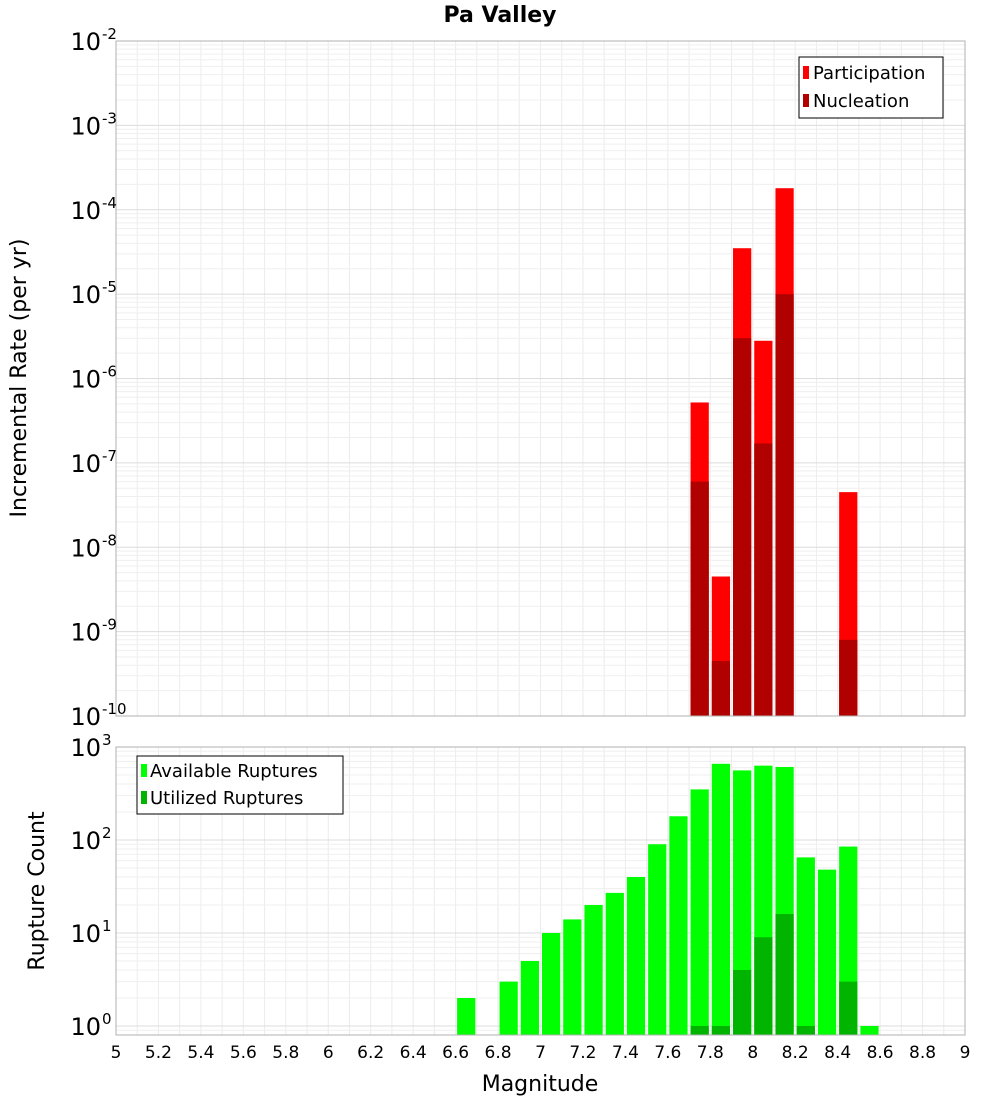 This screenshot has width=1000, height=1100. Describe the element at coordinates (109, 540) in the screenshot. I see `y-tick-exponent: -8` at that location.